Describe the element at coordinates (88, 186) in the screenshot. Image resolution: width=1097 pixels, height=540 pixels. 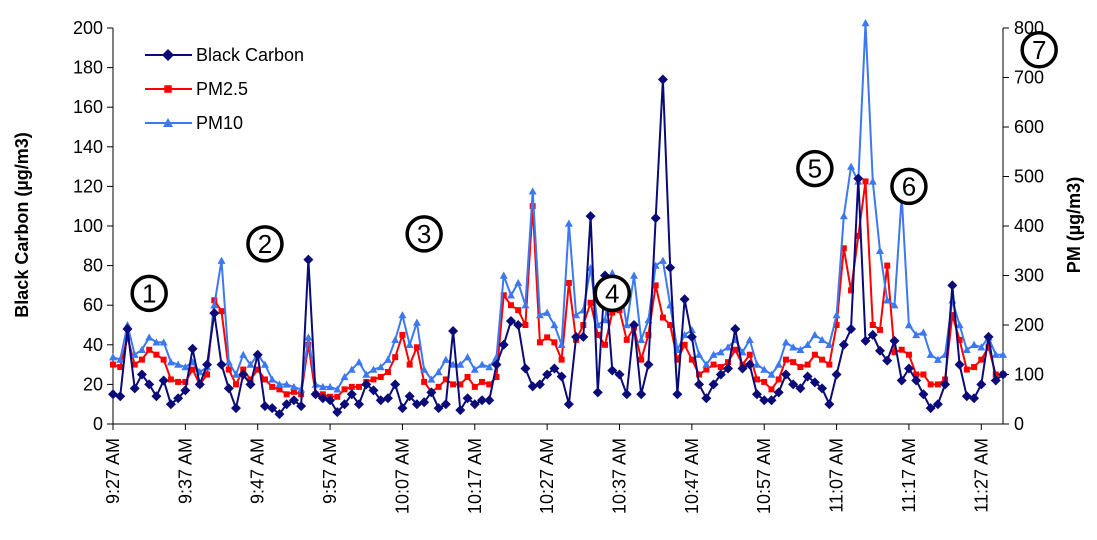
I see `y-tick-label: 120` at that location.